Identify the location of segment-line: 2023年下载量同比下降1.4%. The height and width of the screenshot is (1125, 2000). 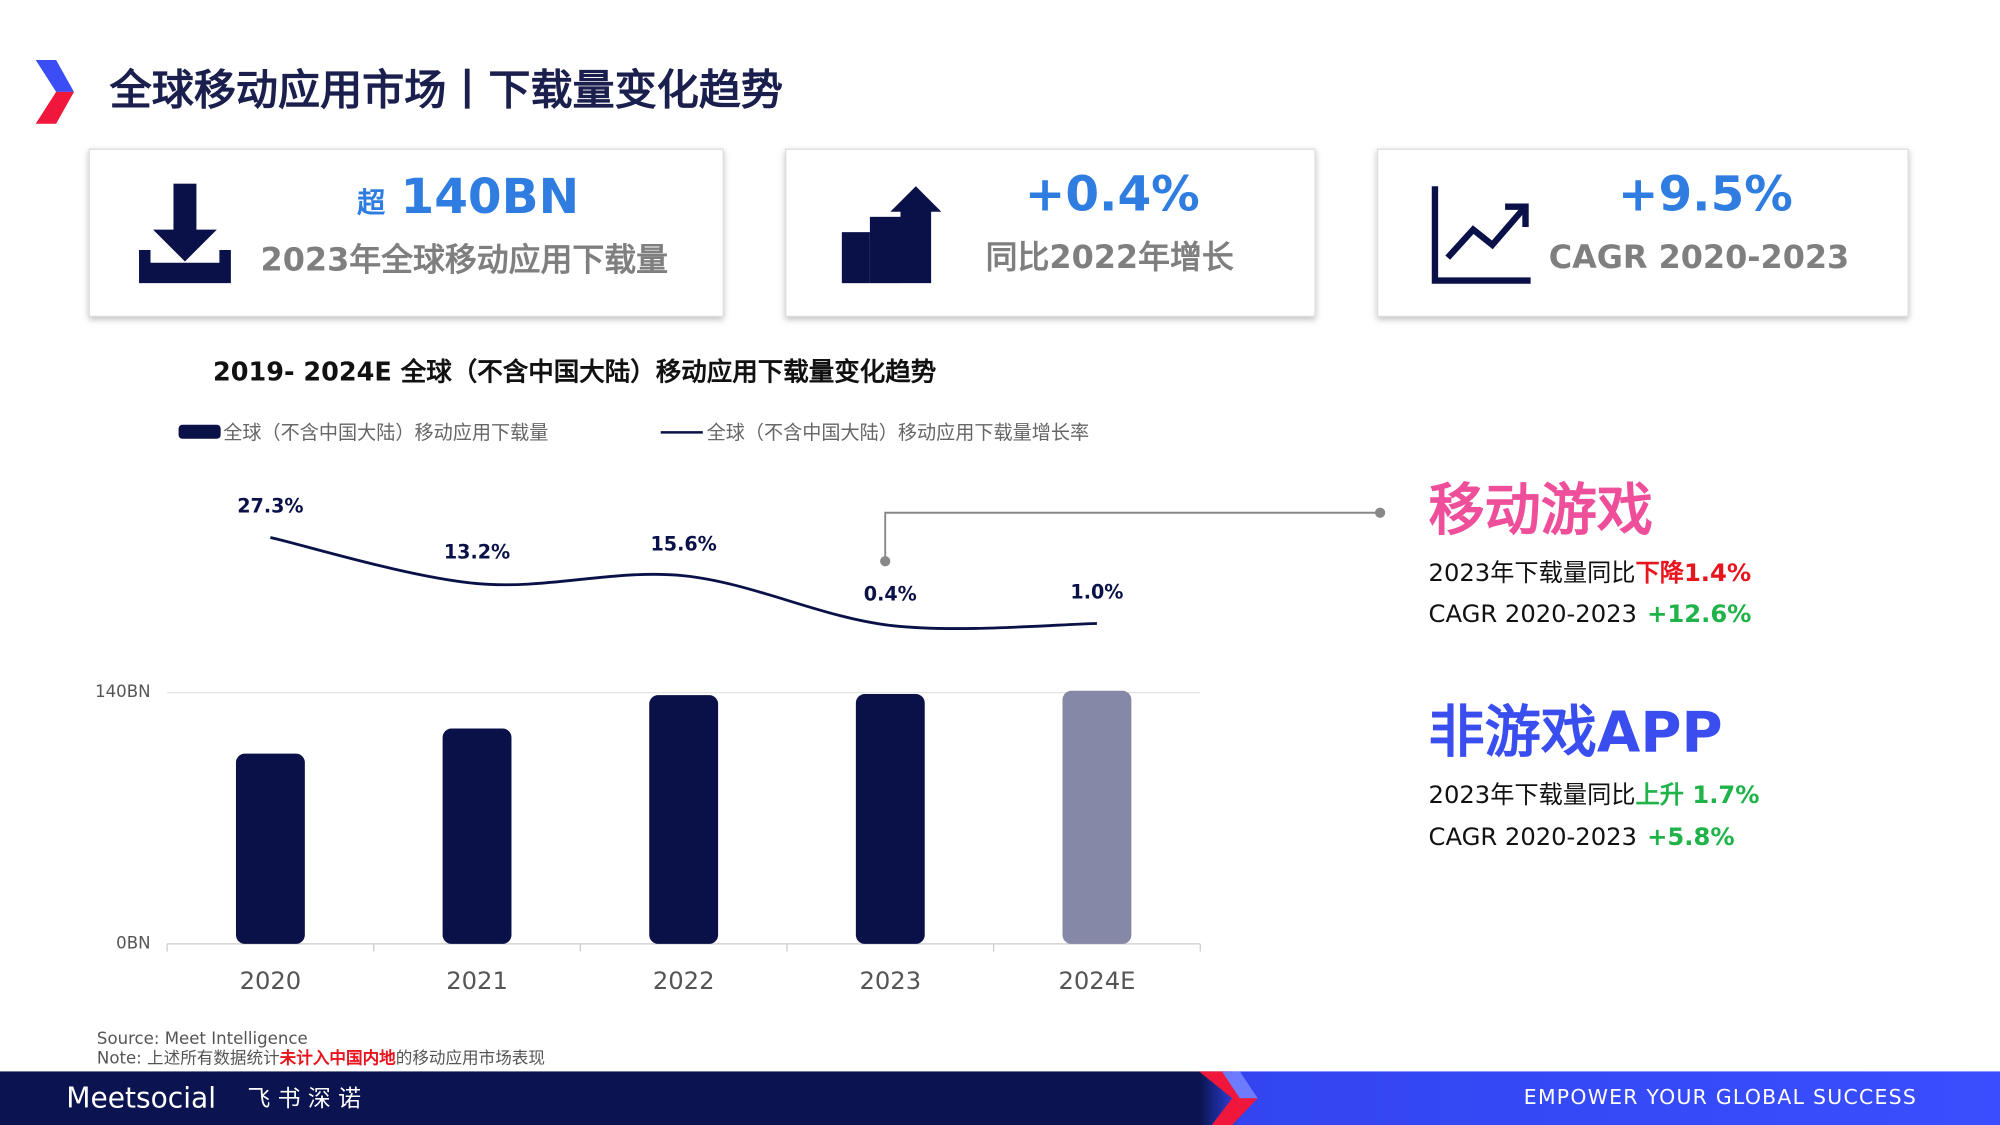
(1590, 573).